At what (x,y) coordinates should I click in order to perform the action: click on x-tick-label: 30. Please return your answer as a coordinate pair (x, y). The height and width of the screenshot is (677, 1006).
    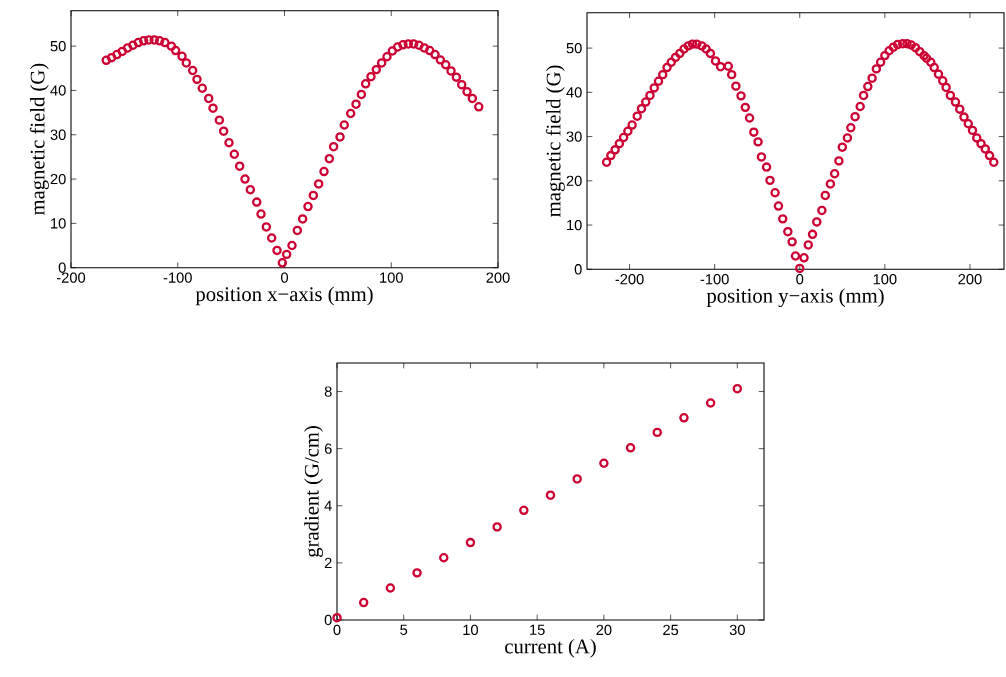
    Looking at the image, I should click on (737, 630).